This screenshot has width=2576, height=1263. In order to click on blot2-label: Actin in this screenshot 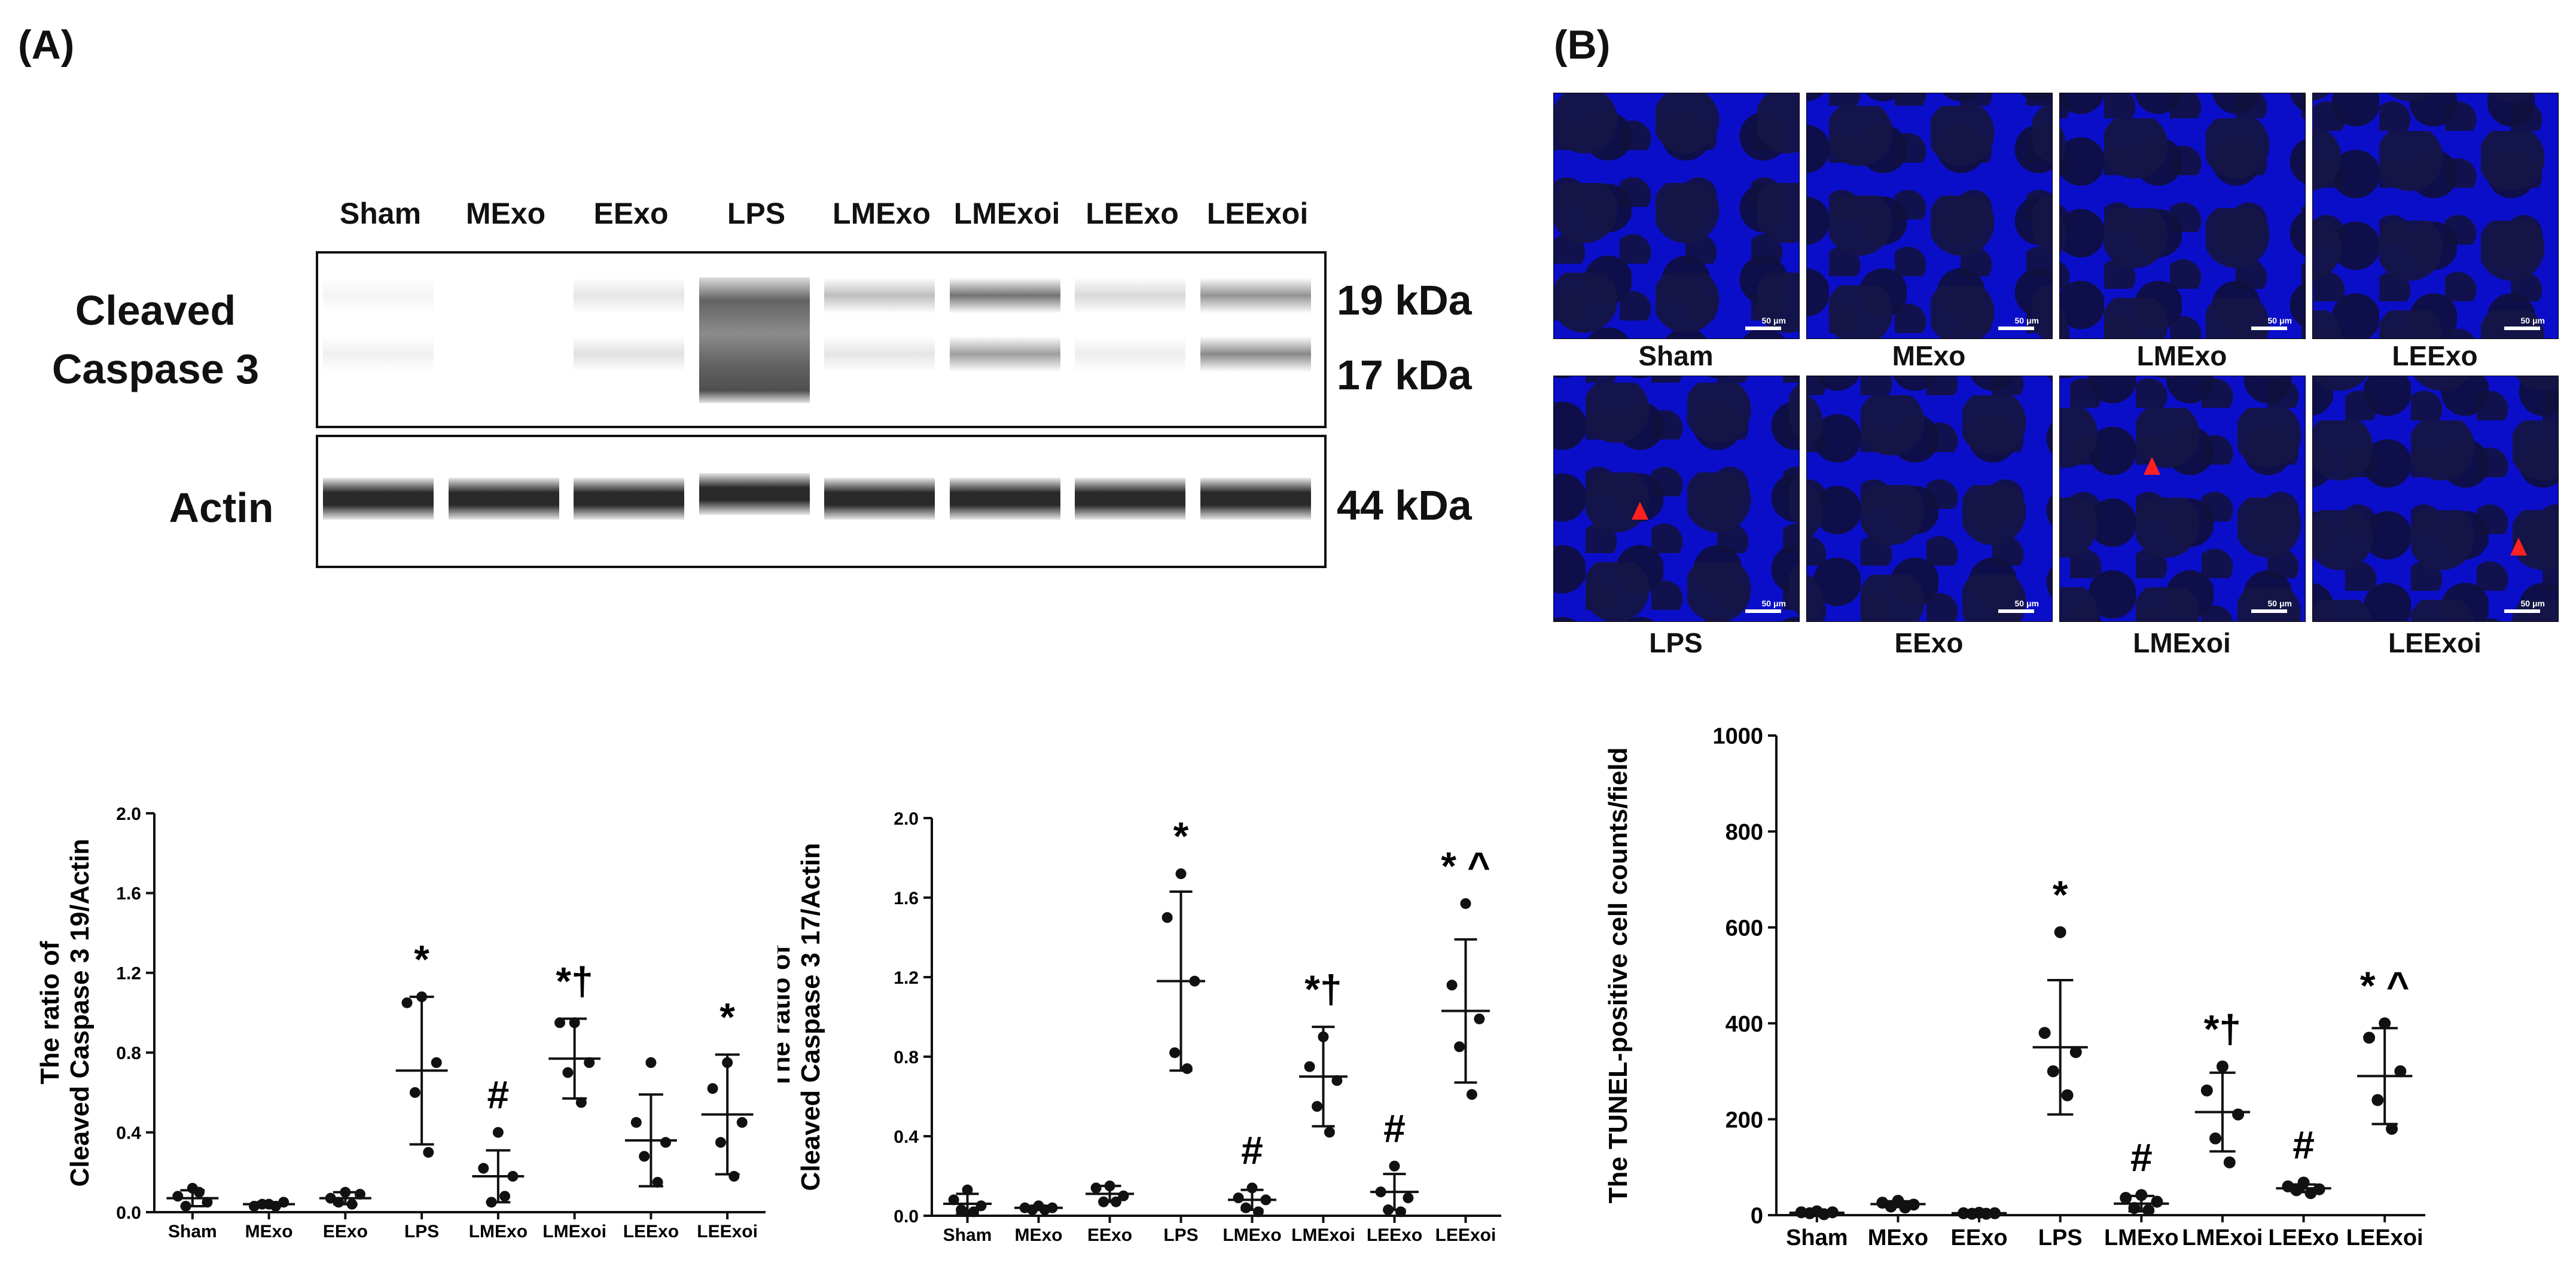, I will do `click(222, 508)`.